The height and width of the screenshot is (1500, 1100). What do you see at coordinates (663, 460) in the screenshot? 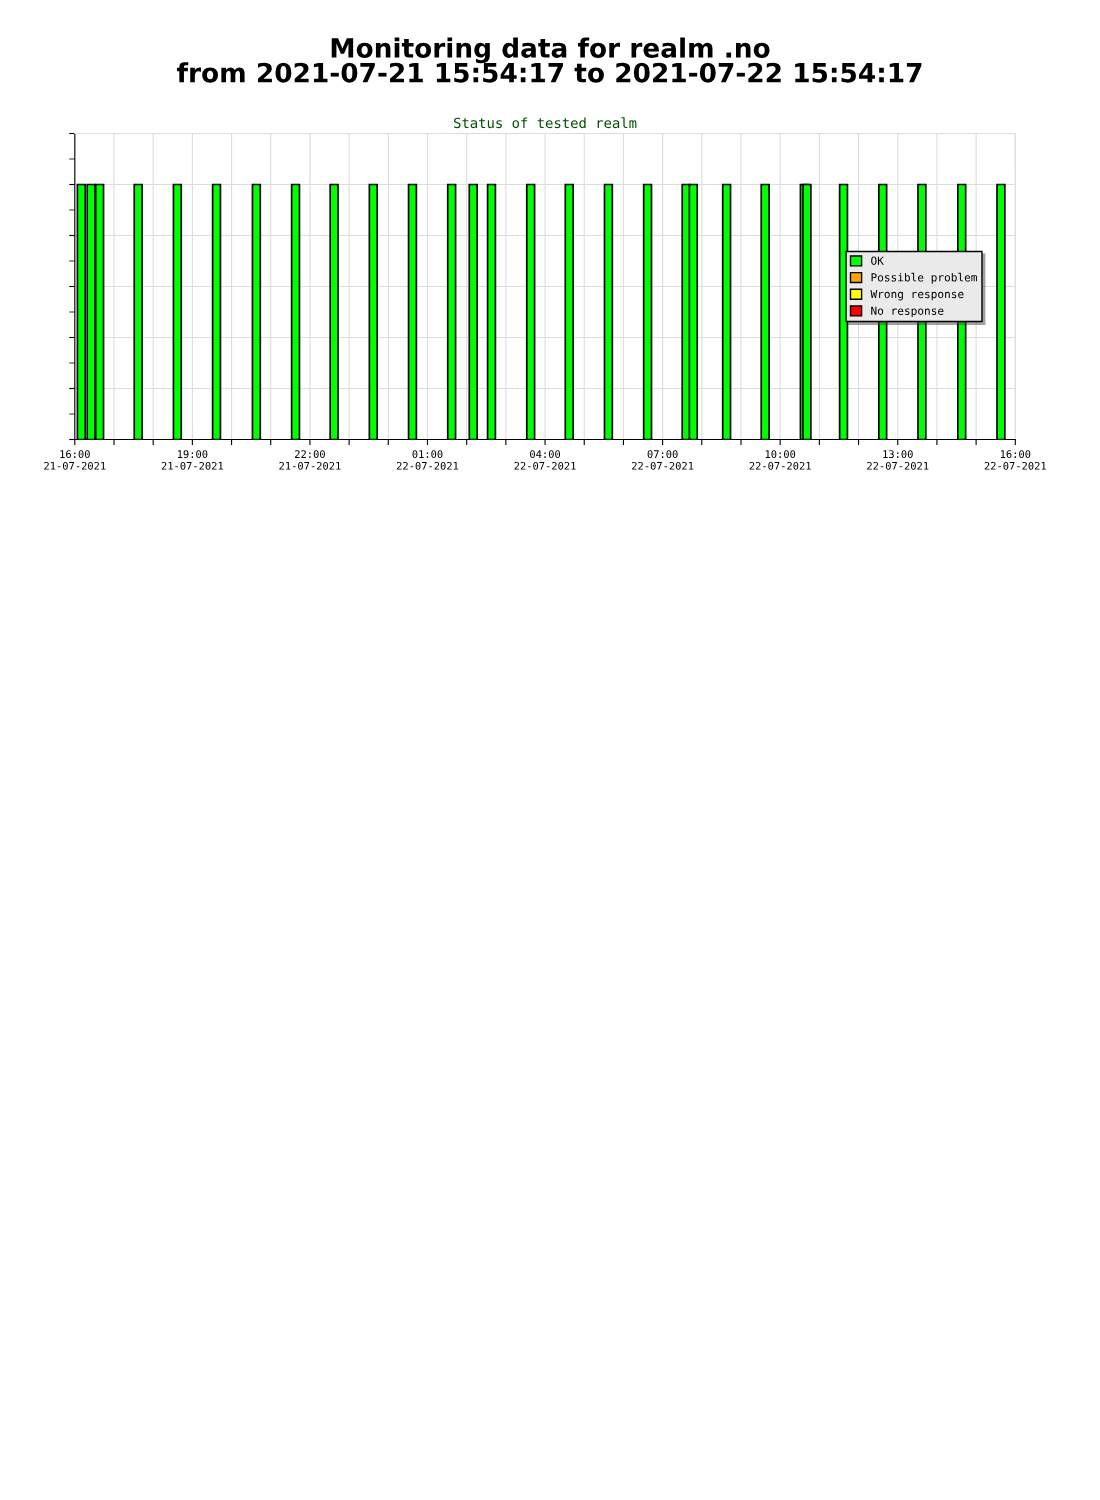
I see `x-tick-label: 07:00 22-07-2021` at bounding box center [663, 460].